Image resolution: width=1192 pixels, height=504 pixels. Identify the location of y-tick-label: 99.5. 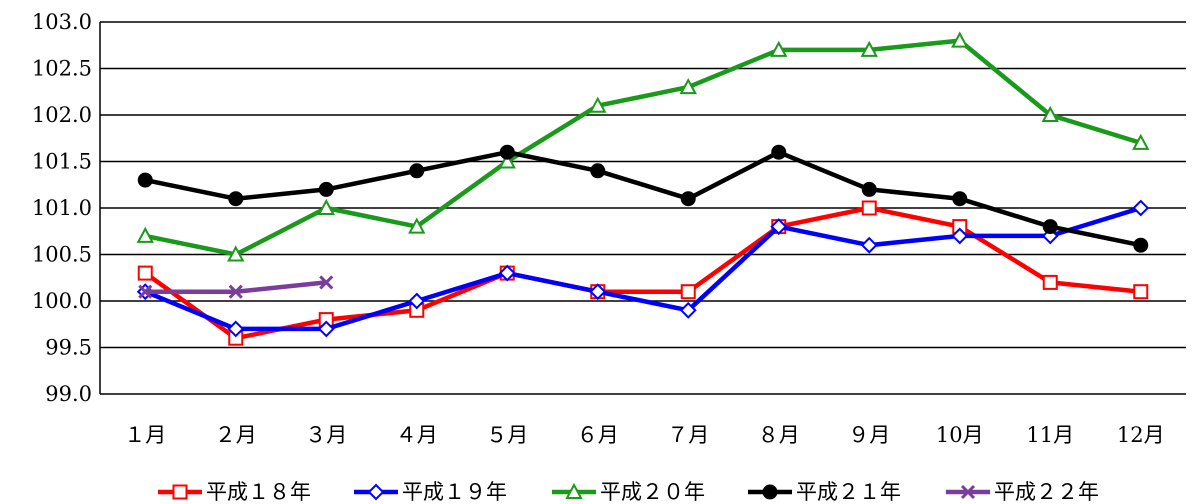
(68, 348).